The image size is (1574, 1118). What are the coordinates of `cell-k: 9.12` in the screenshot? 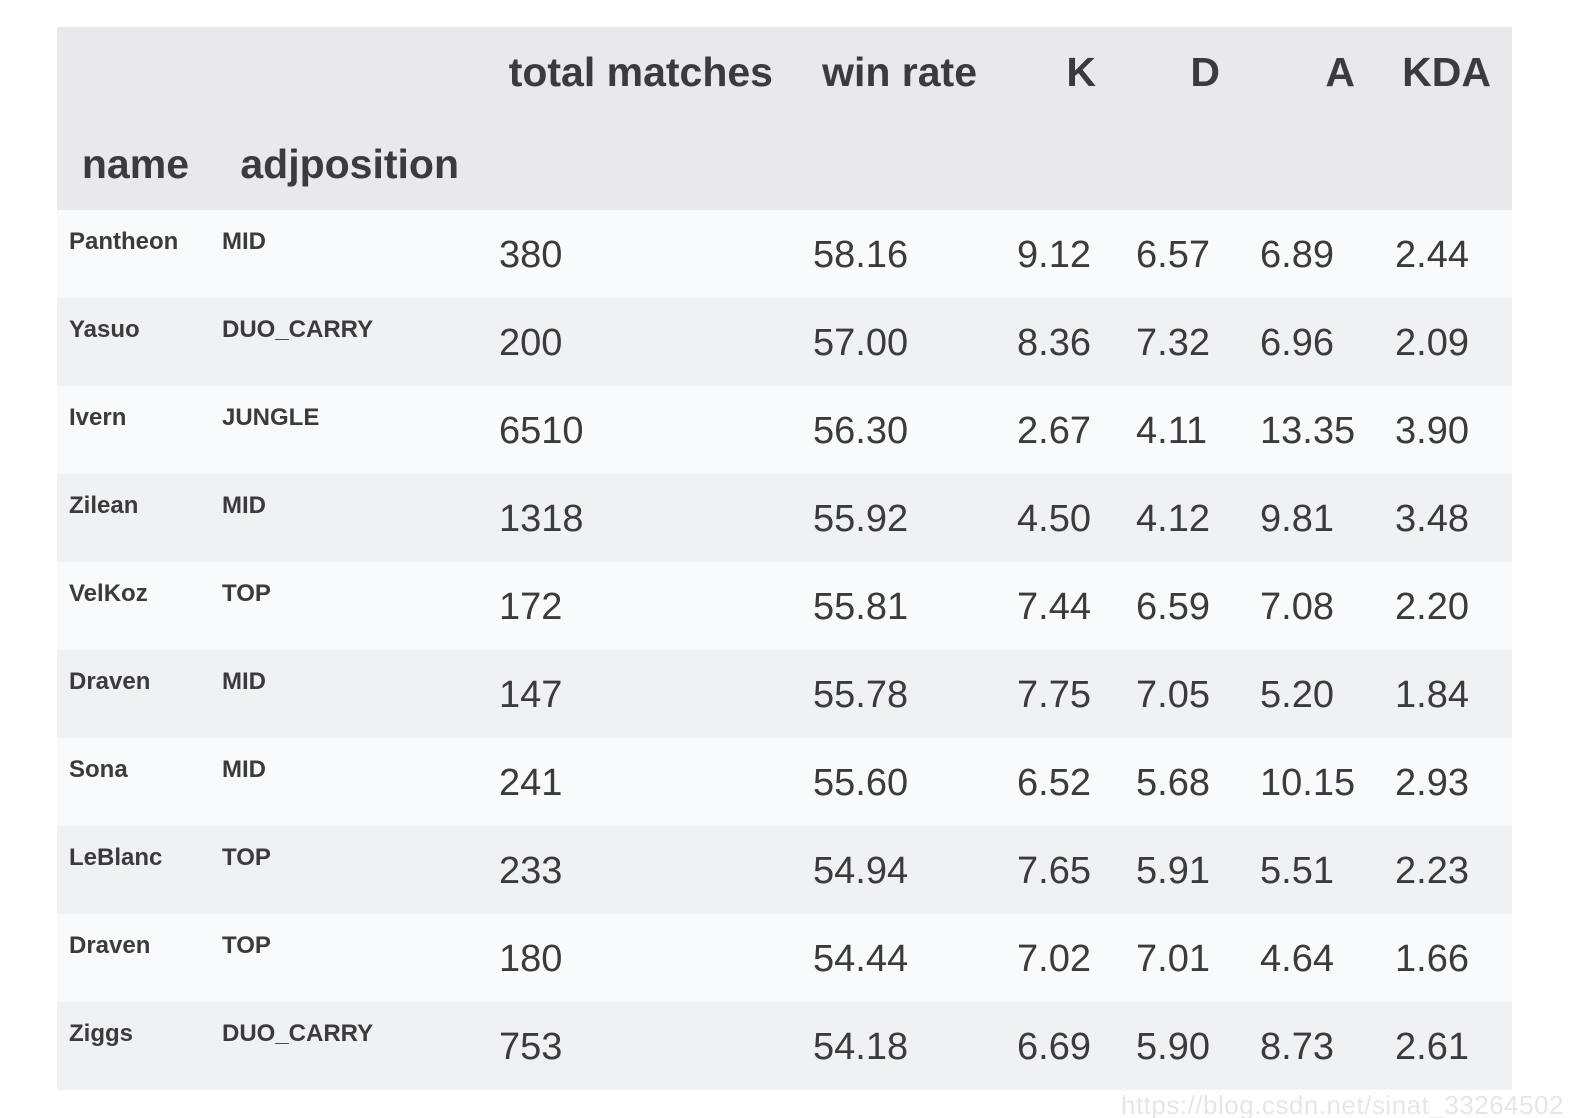 It's located at (1054, 254).